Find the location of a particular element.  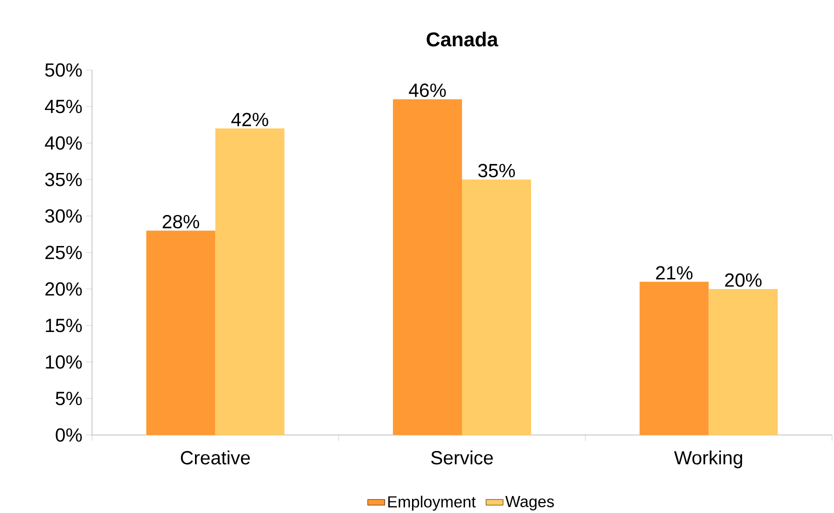

y-tick-label: 40% is located at coordinates (63, 143).